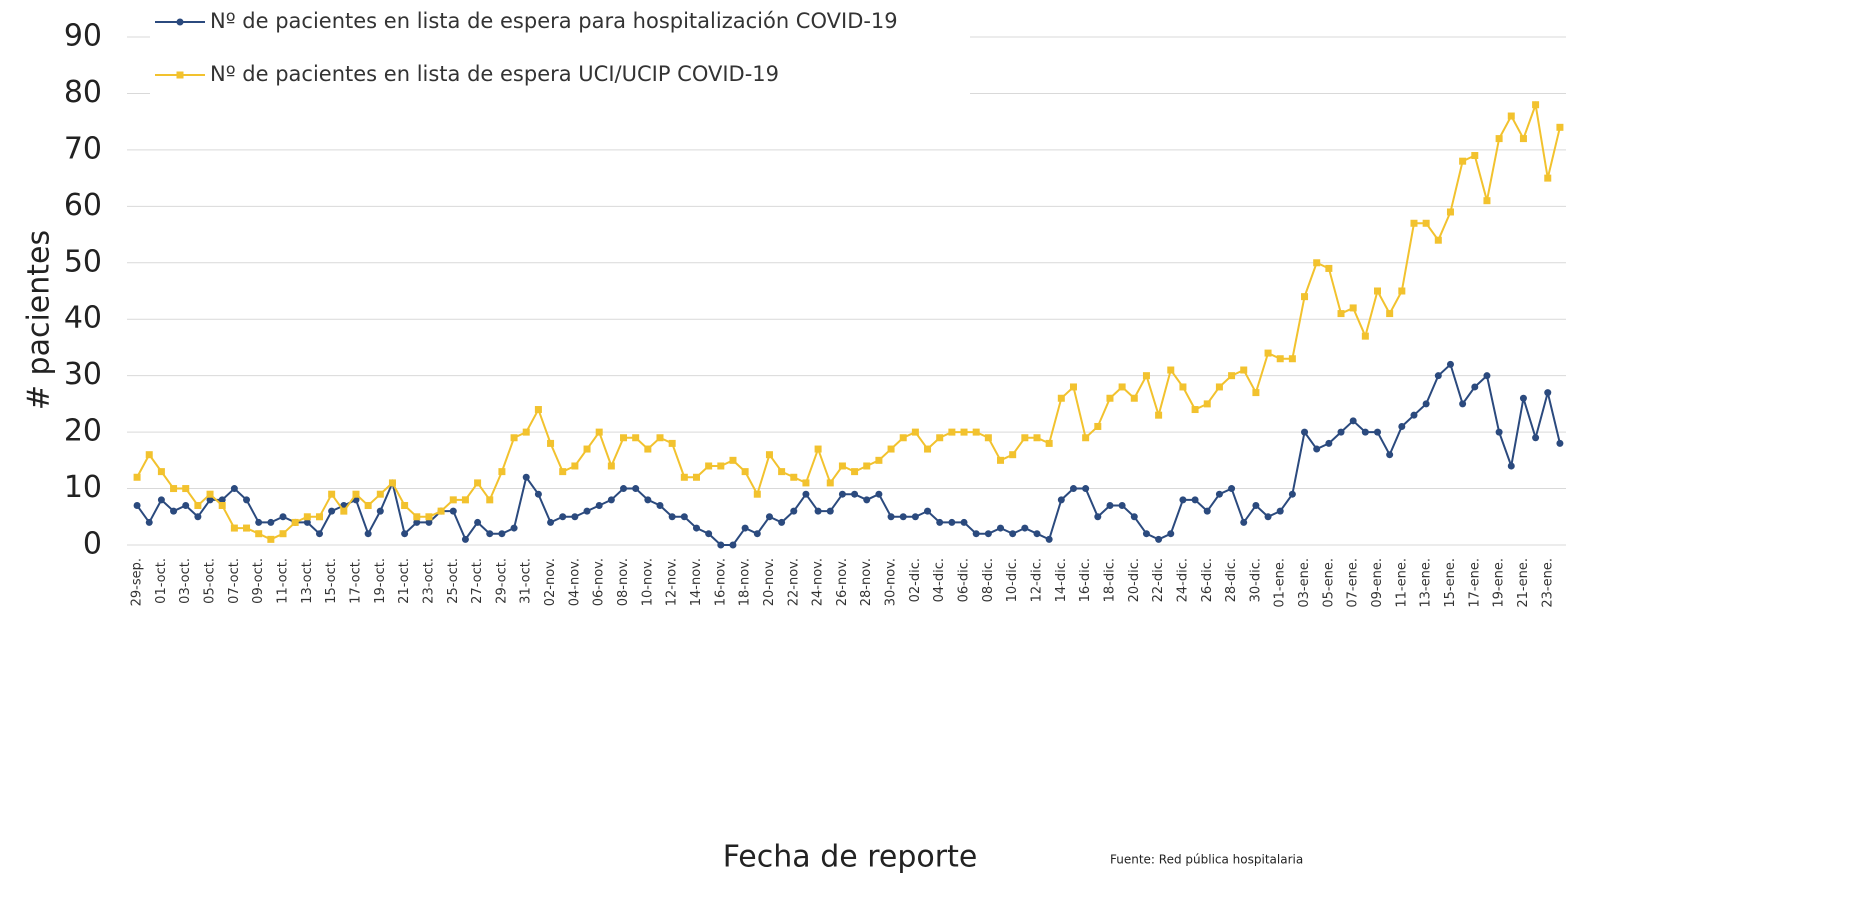 The height and width of the screenshot is (905, 1872). What do you see at coordinates (1182, 580) in the screenshot?
I see `x-tick-label: 24-dic.` at bounding box center [1182, 580].